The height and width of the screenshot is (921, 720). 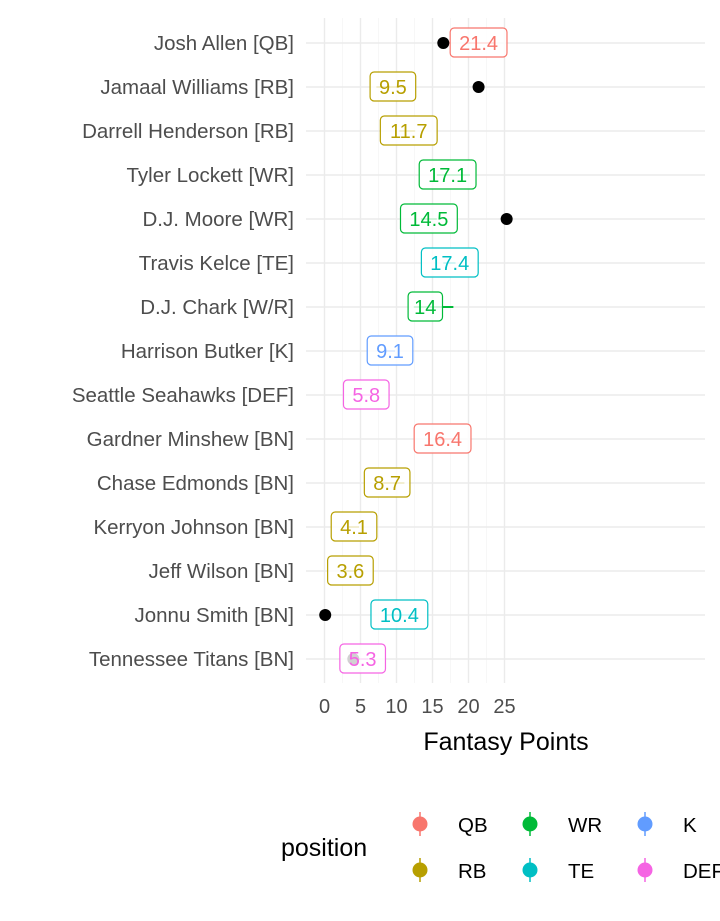 I want to click on projection-value-label: 8.7, so click(x=387, y=484).